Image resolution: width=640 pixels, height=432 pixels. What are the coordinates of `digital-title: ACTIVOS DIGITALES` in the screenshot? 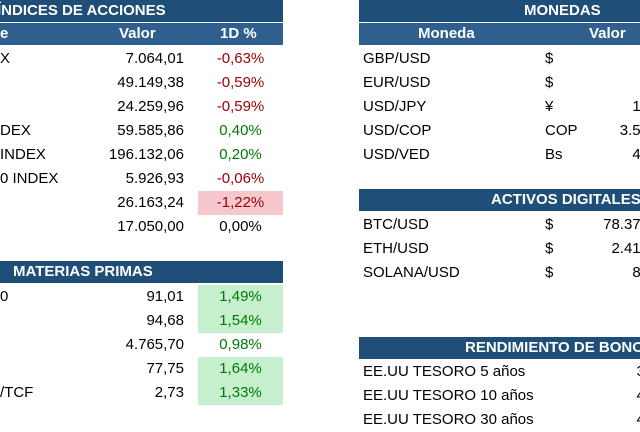 It's located at (565, 199).